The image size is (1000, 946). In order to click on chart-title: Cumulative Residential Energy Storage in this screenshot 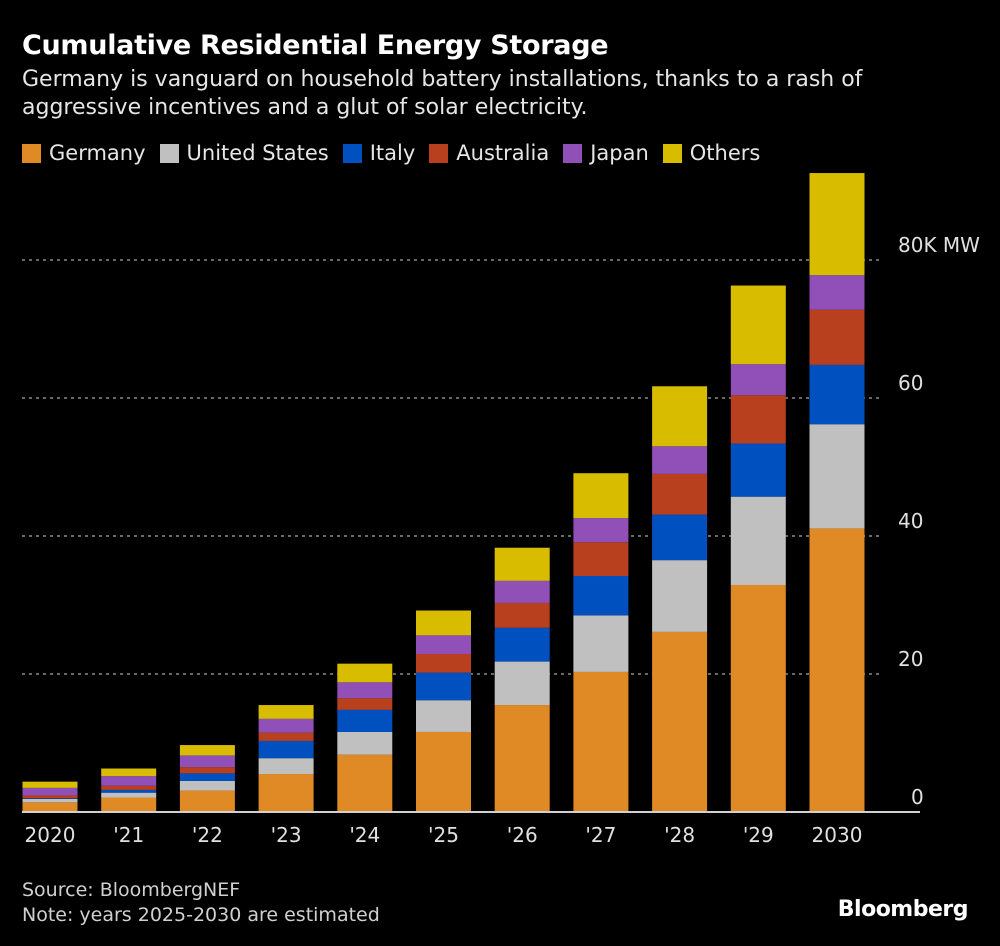, I will do `click(315, 45)`.